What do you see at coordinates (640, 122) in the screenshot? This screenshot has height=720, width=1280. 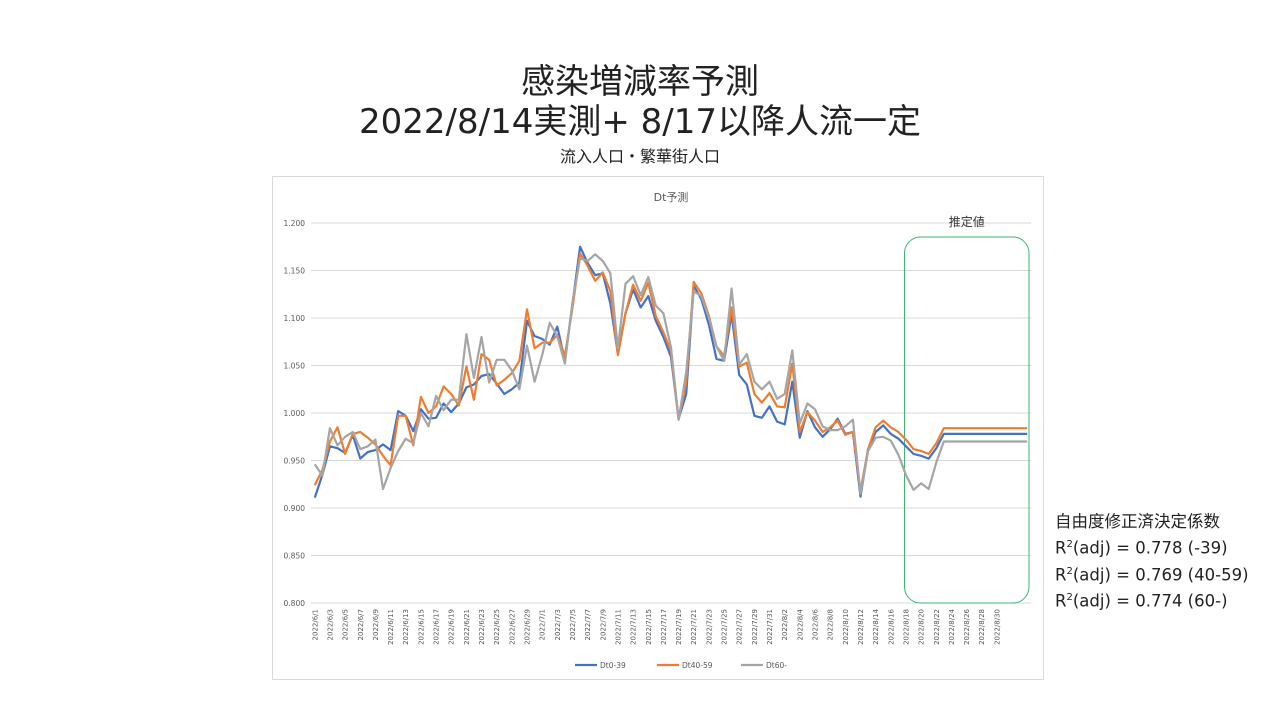 I see `page-title-line2: 2022/8/14実測+ 8/17以降人流一定` at bounding box center [640, 122].